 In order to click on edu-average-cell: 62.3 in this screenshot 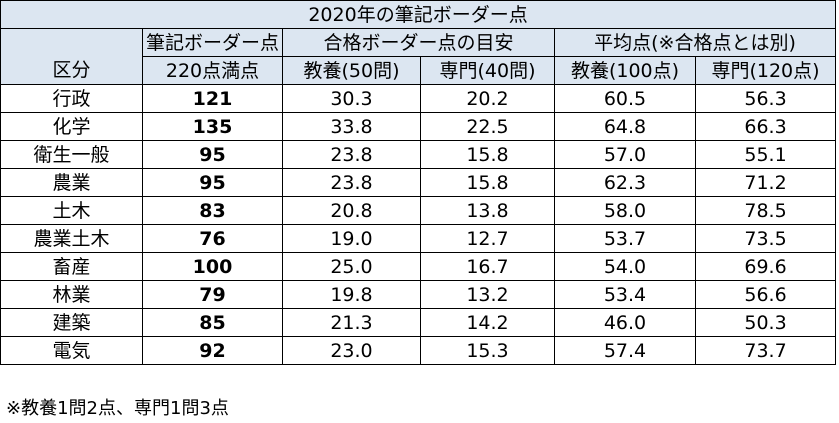, I will do `click(625, 182)`.